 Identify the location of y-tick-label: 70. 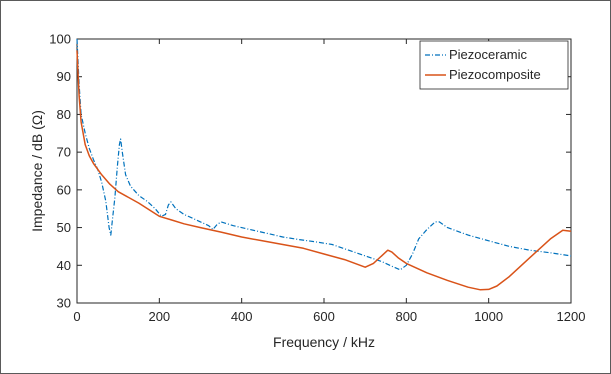
(64, 152).